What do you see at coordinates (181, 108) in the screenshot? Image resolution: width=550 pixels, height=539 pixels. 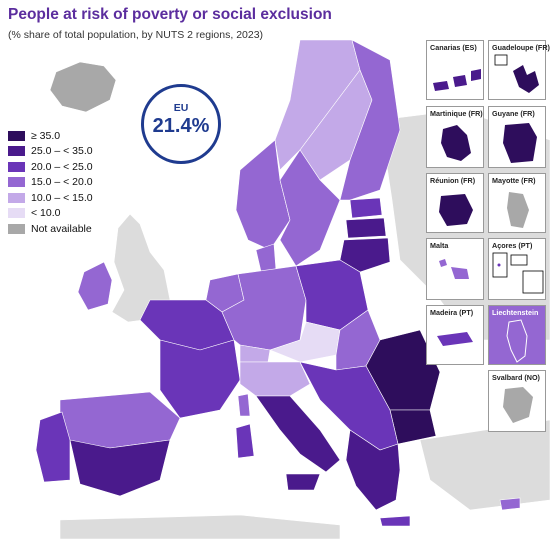 I see `eu-label: EU` at bounding box center [181, 108].